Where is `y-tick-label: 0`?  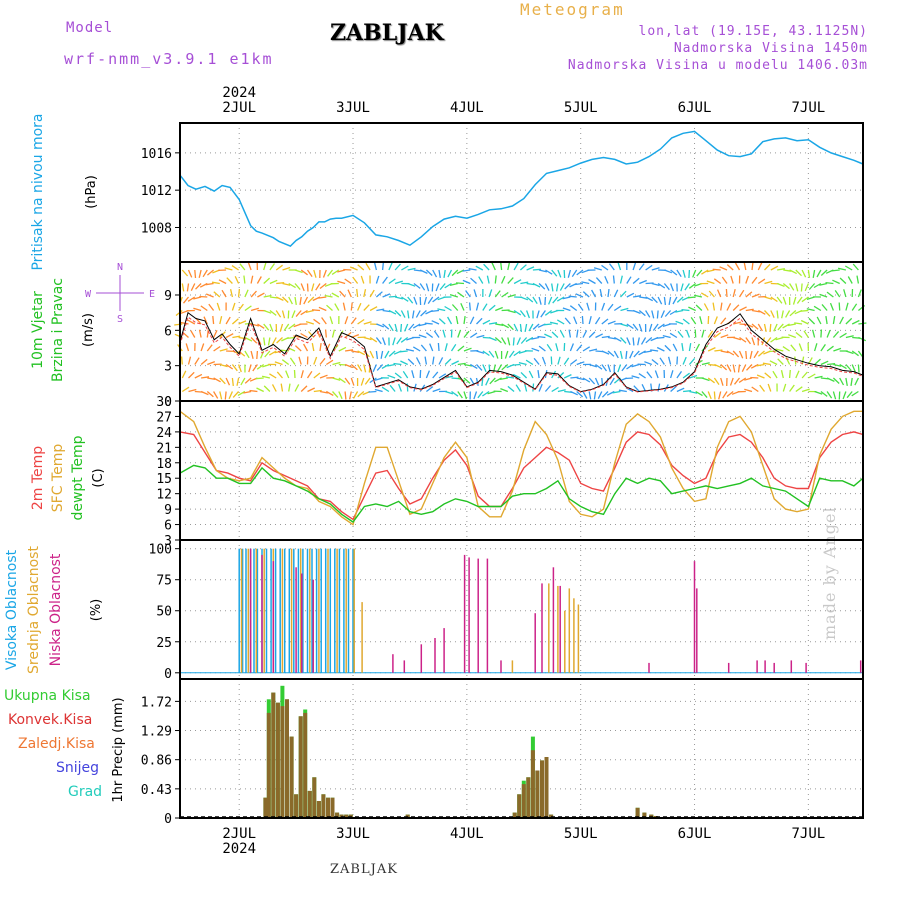
y-tick-label: 0 is located at coordinates (168, 819).